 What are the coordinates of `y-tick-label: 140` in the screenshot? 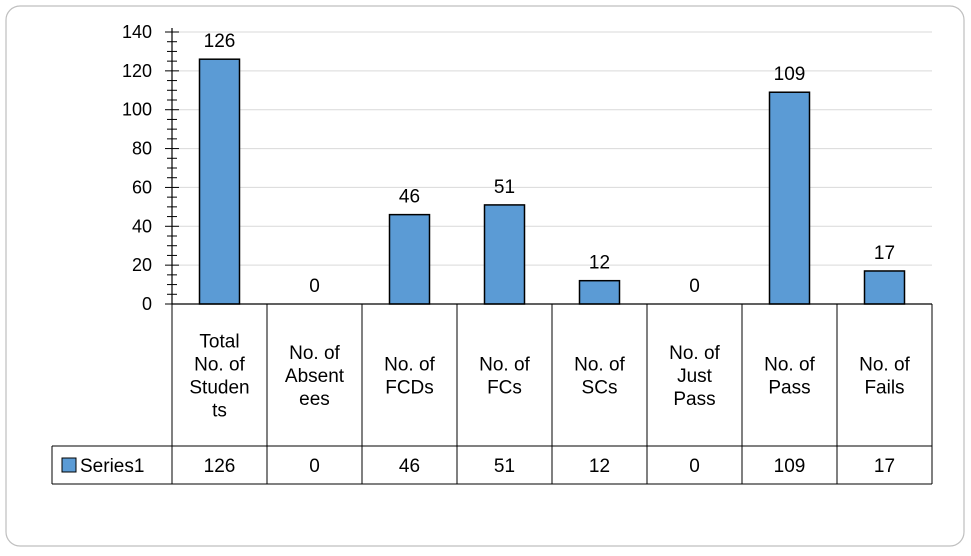 It's located at (137, 32).